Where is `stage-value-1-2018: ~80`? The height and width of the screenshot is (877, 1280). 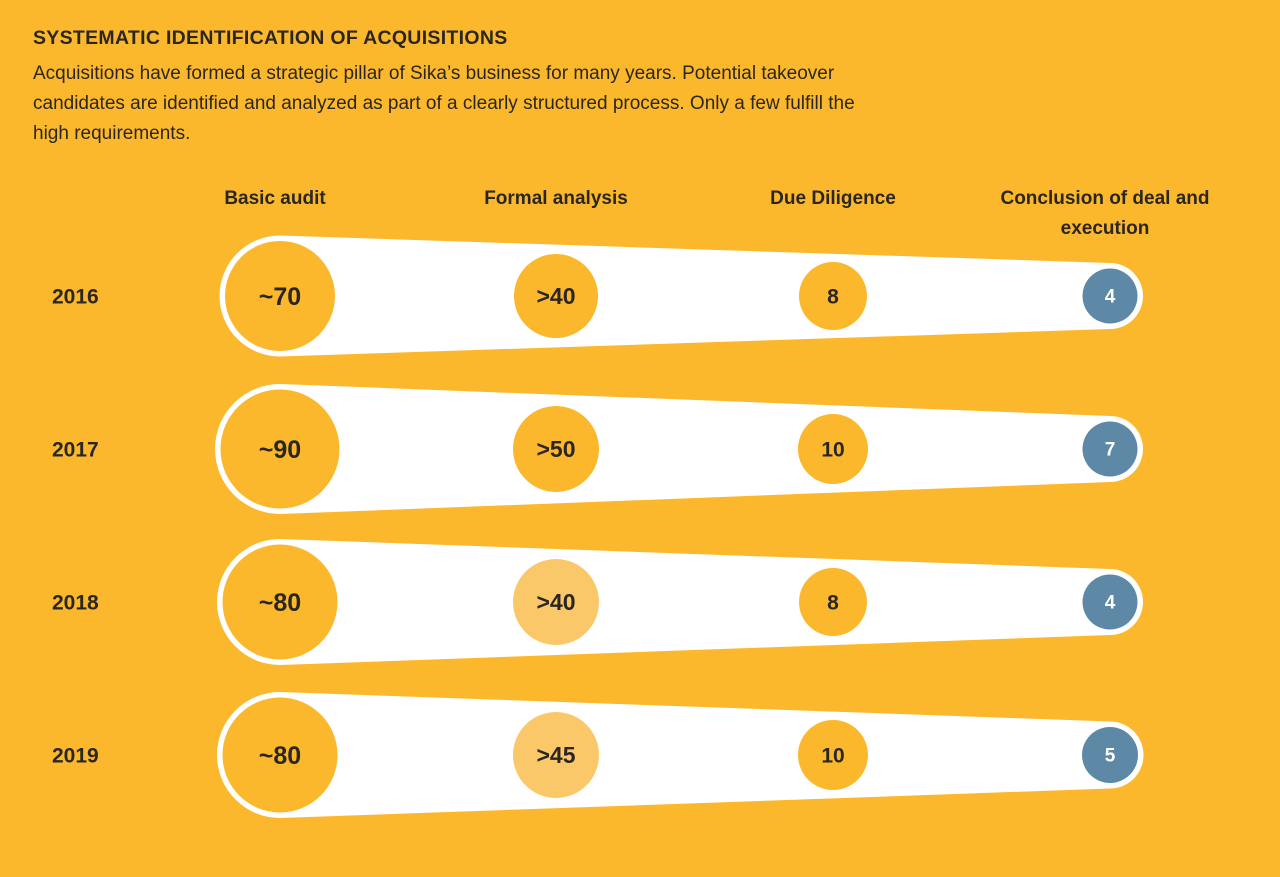 stage-value-1-2018: ~80 is located at coordinates (280, 603).